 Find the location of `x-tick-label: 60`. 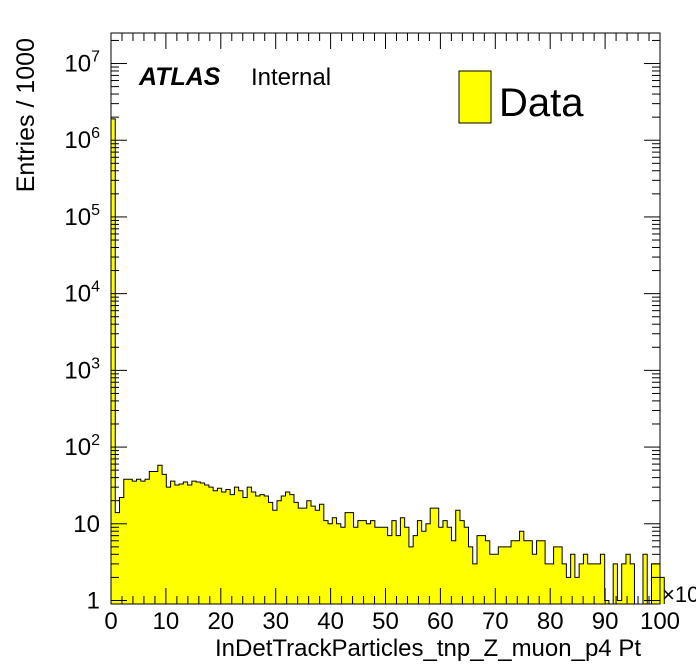

x-tick-label: 60 is located at coordinates (440, 621).